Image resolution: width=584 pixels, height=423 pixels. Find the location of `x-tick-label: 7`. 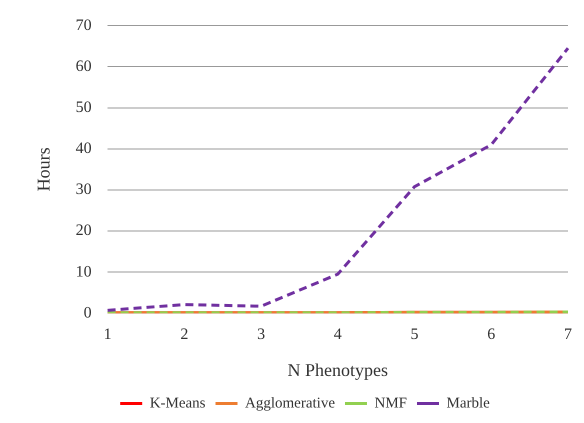

x-tick-label: 7 is located at coordinates (568, 335).